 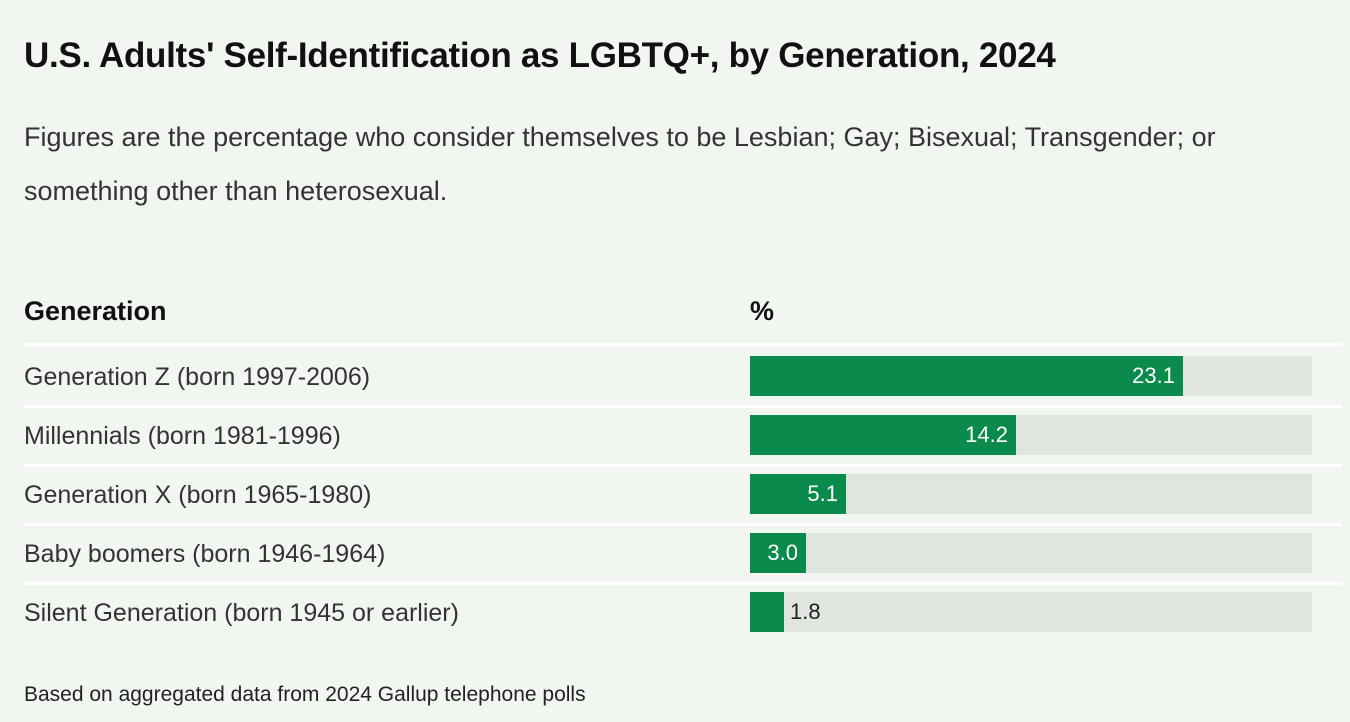 I want to click on generation-column-header: Generation, so click(x=95, y=311).